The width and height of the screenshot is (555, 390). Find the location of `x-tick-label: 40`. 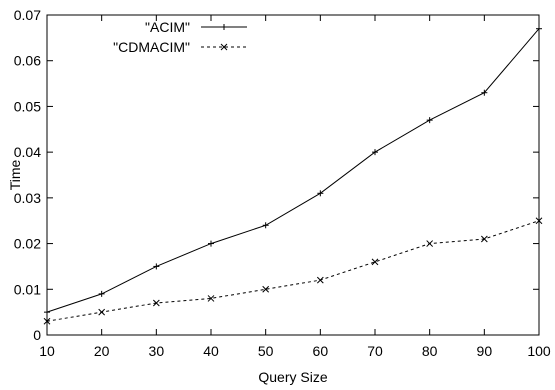

x-tick-label: 40 is located at coordinates (211, 351).